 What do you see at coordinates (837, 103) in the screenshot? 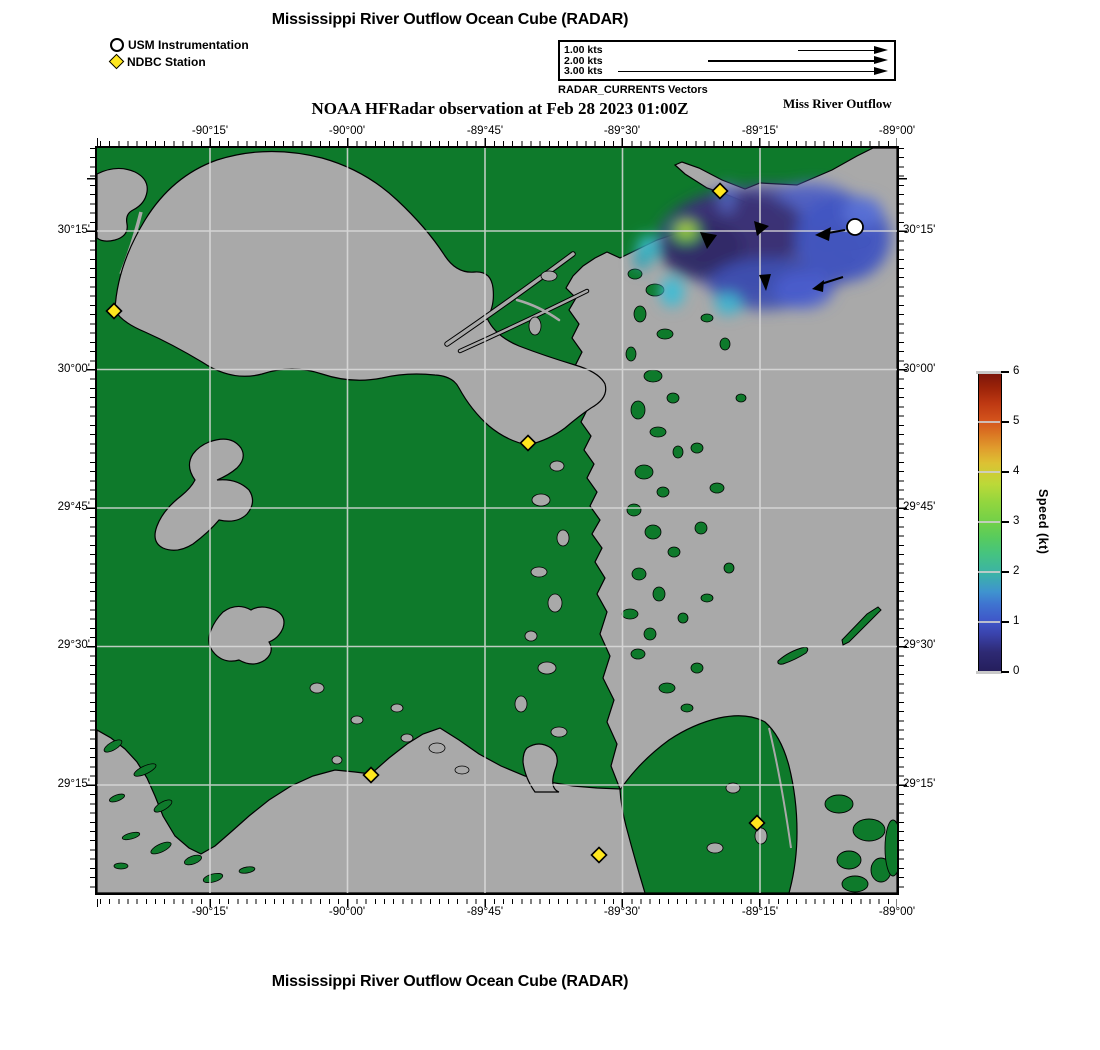
I see `outflow-region-label: Miss River Outflow` at bounding box center [837, 103].